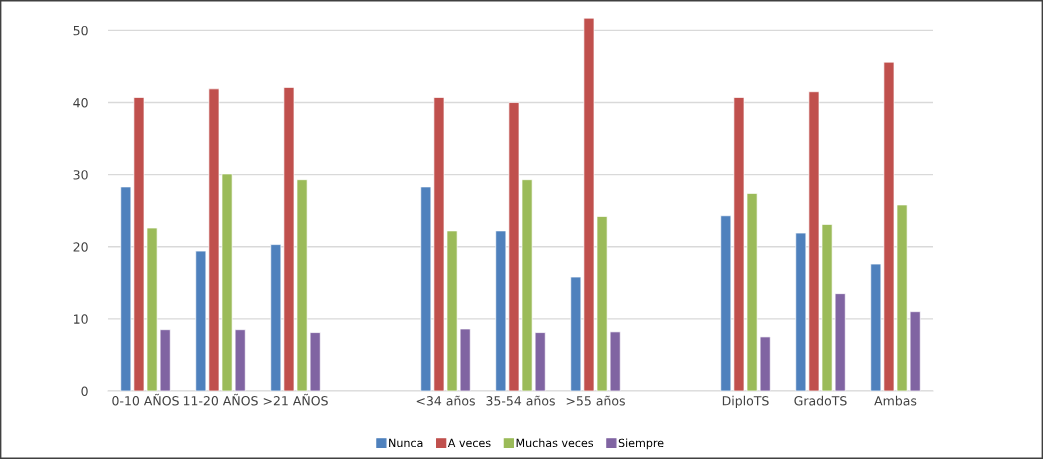  Describe the element at coordinates (641, 444) in the screenshot. I see `legend-label: Siempre` at that location.